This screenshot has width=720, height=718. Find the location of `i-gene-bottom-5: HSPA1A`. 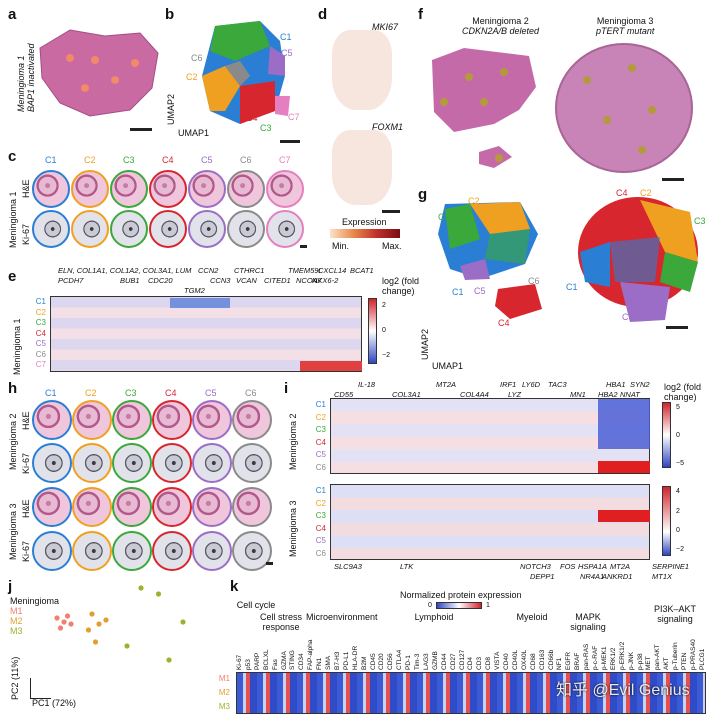

i-gene-bottom-5: HSPA1A is located at coordinates (593, 566).